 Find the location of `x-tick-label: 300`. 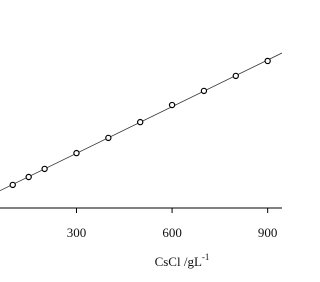

x-tick-label: 300 is located at coordinates (77, 232).